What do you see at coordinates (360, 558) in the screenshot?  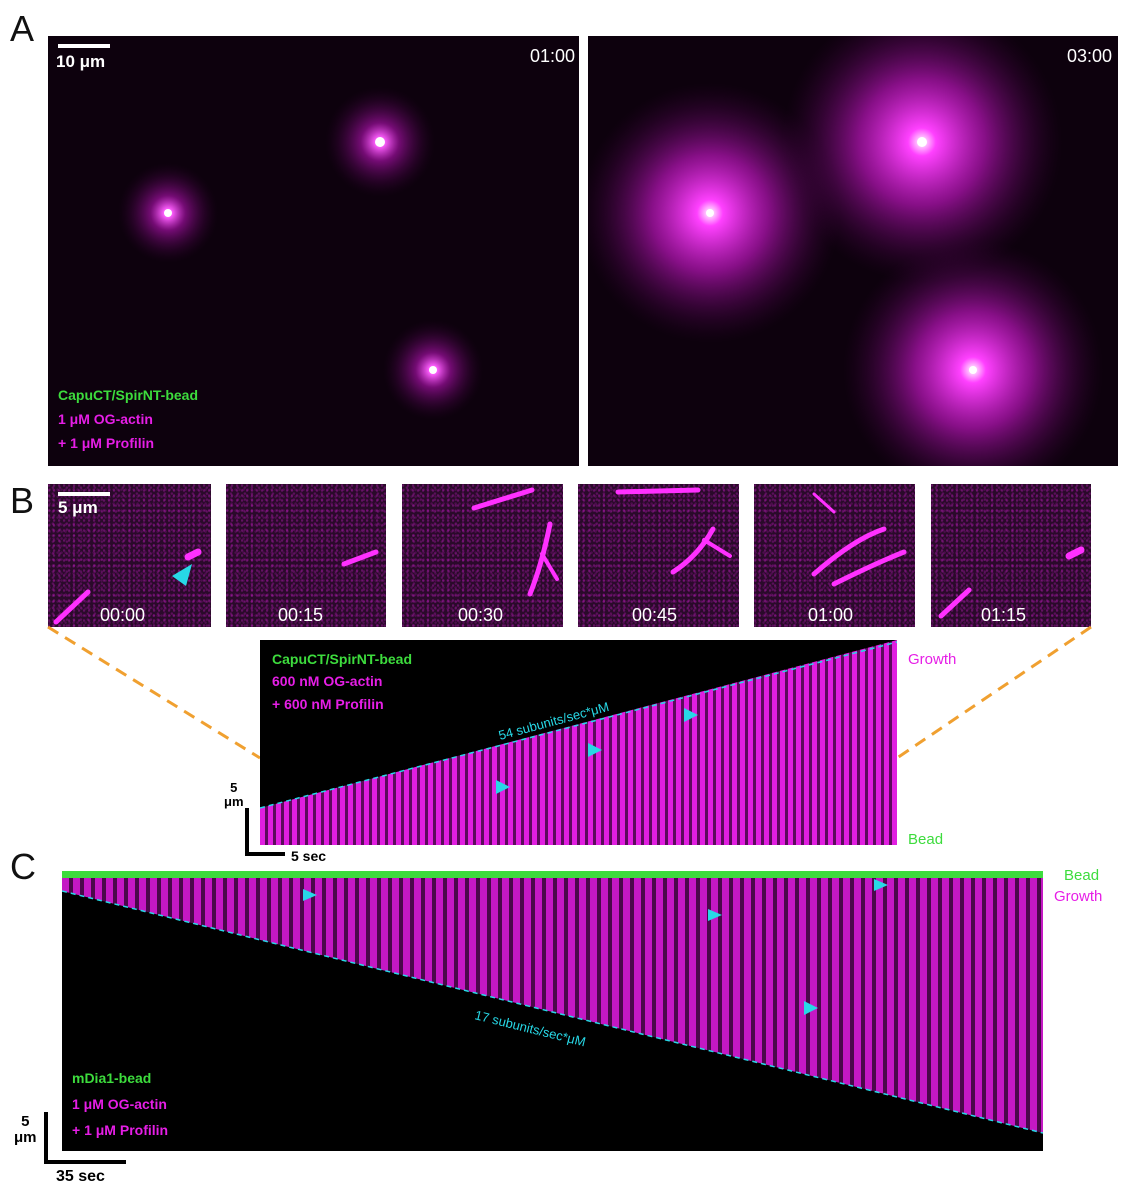 I see `panel-b-frame-2-filaments` at bounding box center [360, 558].